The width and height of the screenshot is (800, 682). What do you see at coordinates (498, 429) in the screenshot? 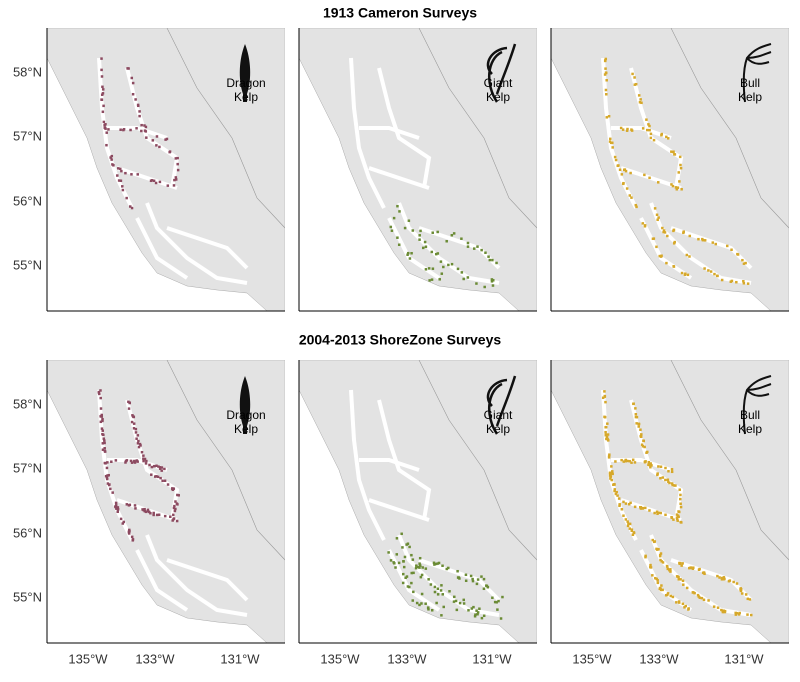
I see `kelp-label: Kelp` at bounding box center [498, 429].